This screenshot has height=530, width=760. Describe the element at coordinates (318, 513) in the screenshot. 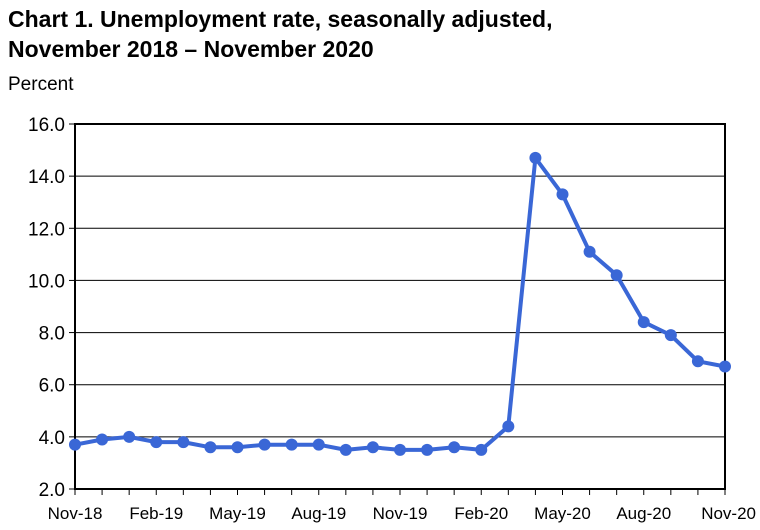

I see `x-tick-label: Aug-19` at that location.